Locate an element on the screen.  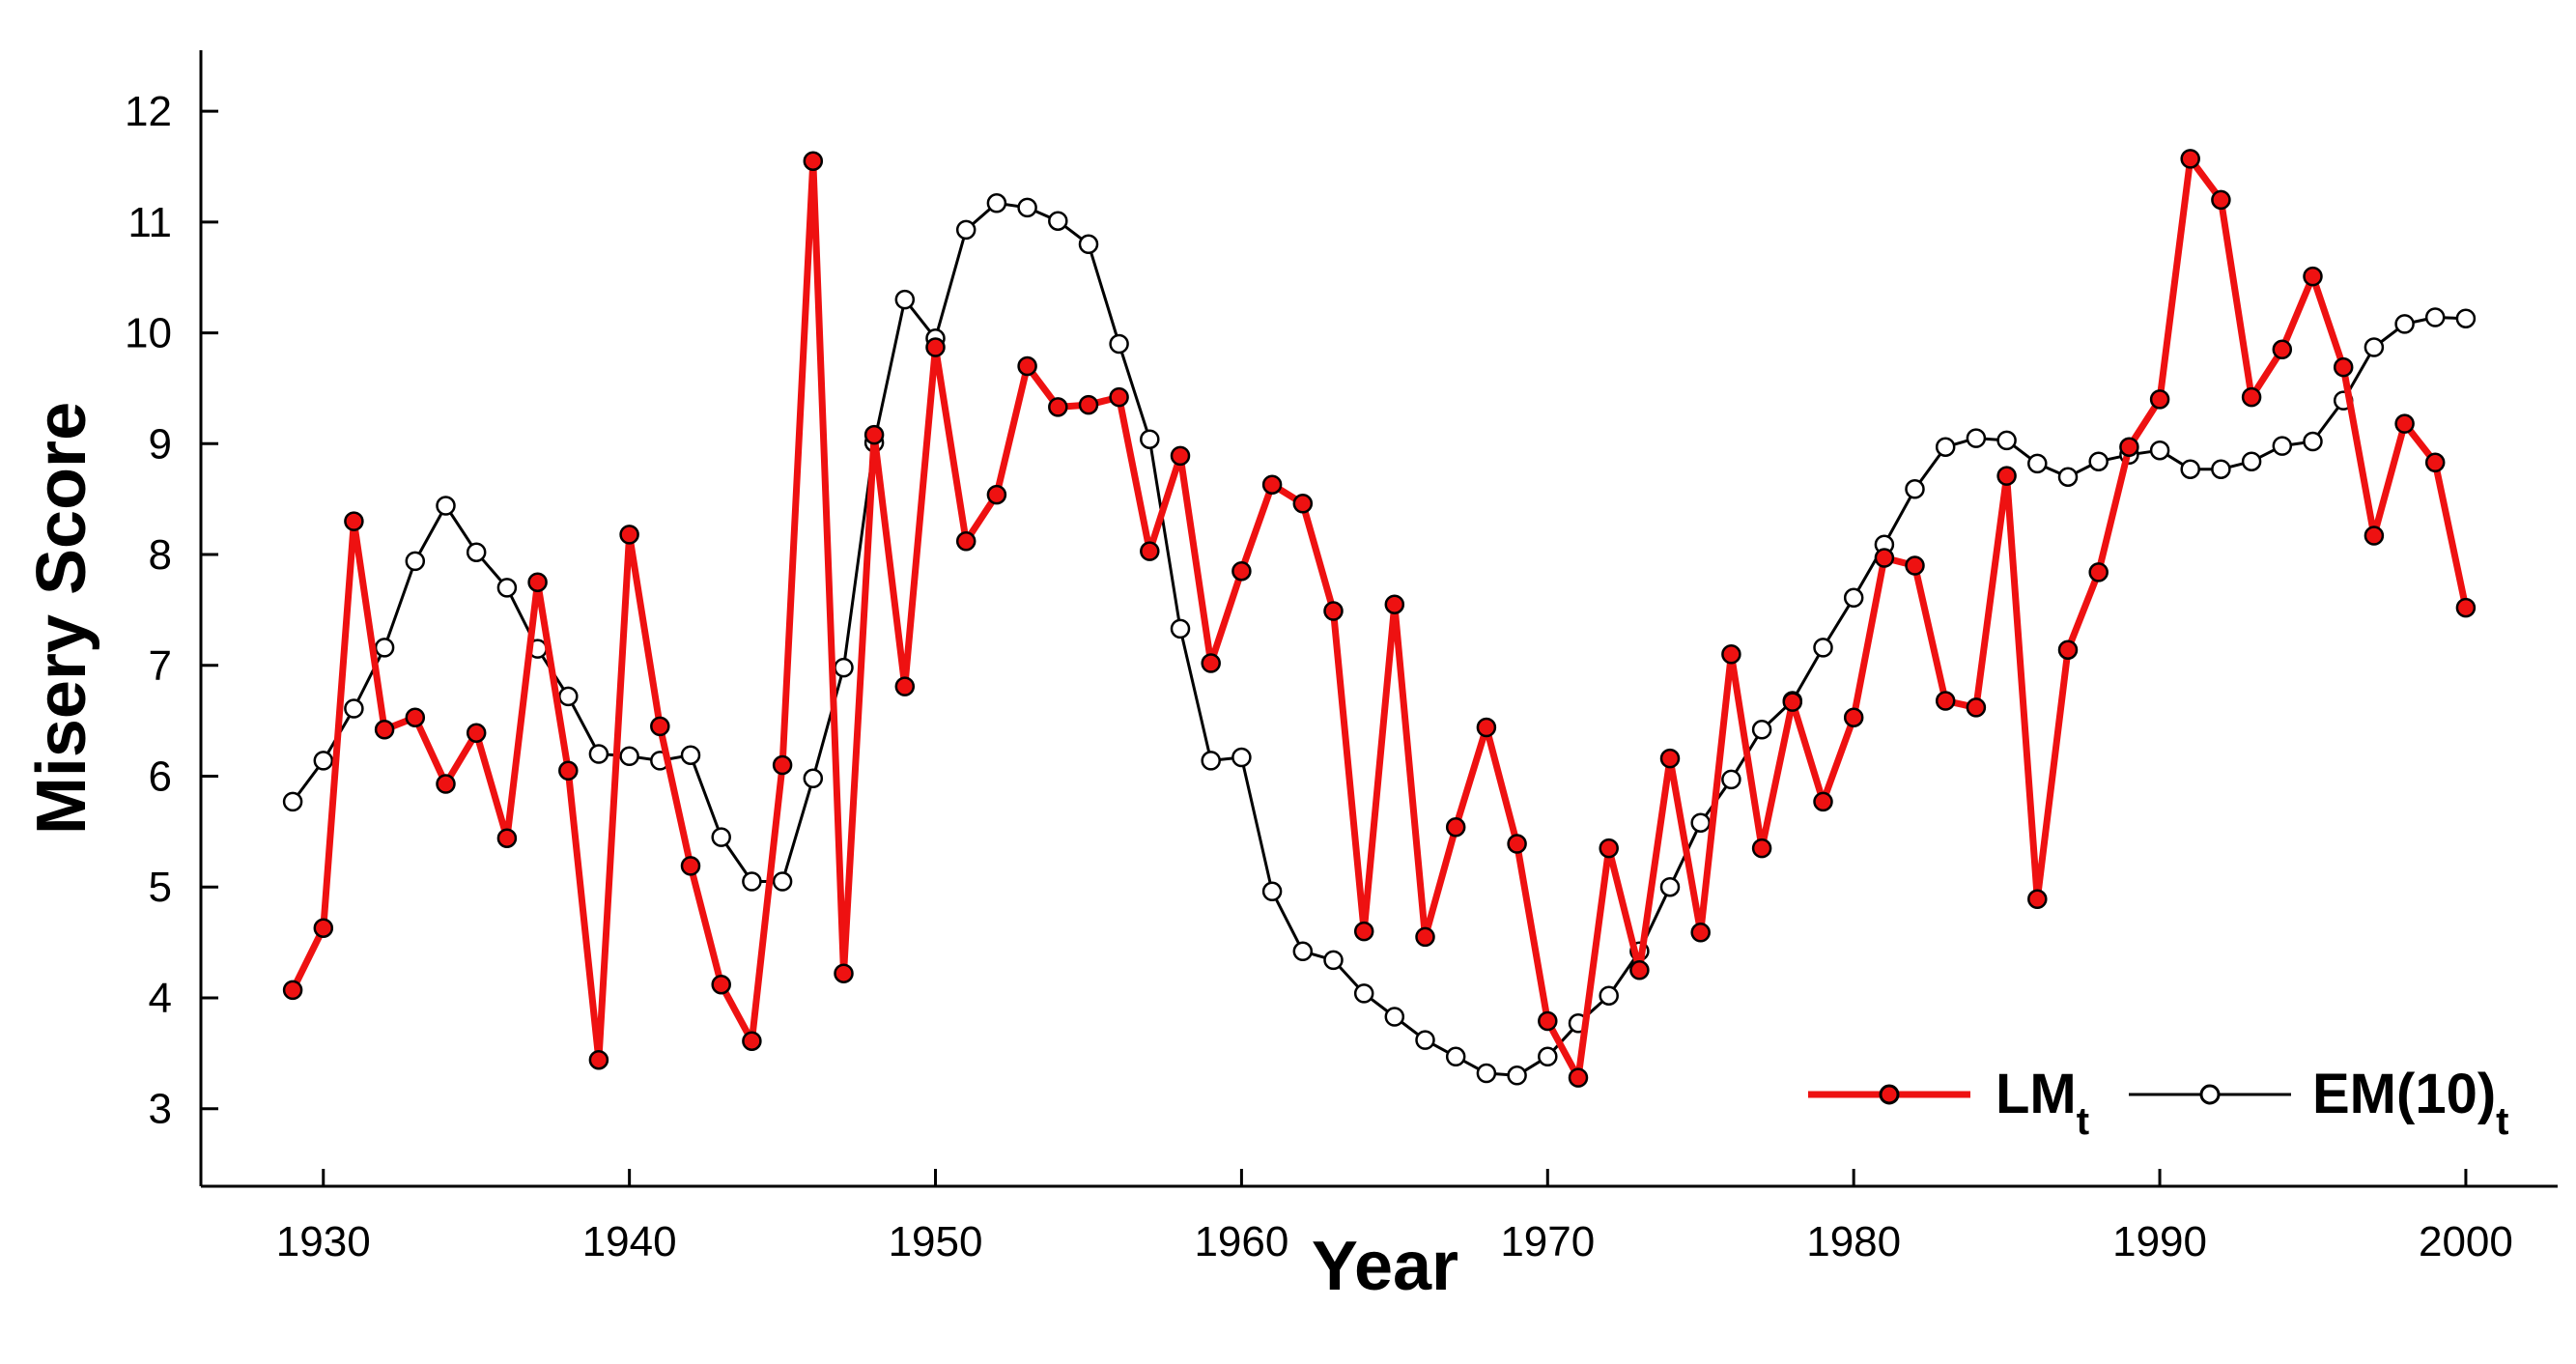
x-tick-label: 1930 is located at coordinates (323, 1241).